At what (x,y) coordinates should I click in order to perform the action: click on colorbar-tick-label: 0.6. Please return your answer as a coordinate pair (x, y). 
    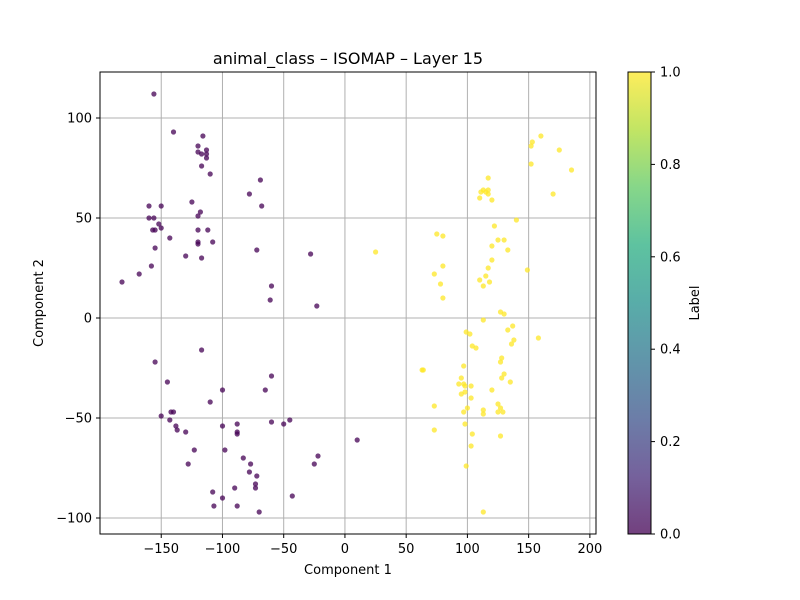
    Looking at the image, I should click on (670, 257).